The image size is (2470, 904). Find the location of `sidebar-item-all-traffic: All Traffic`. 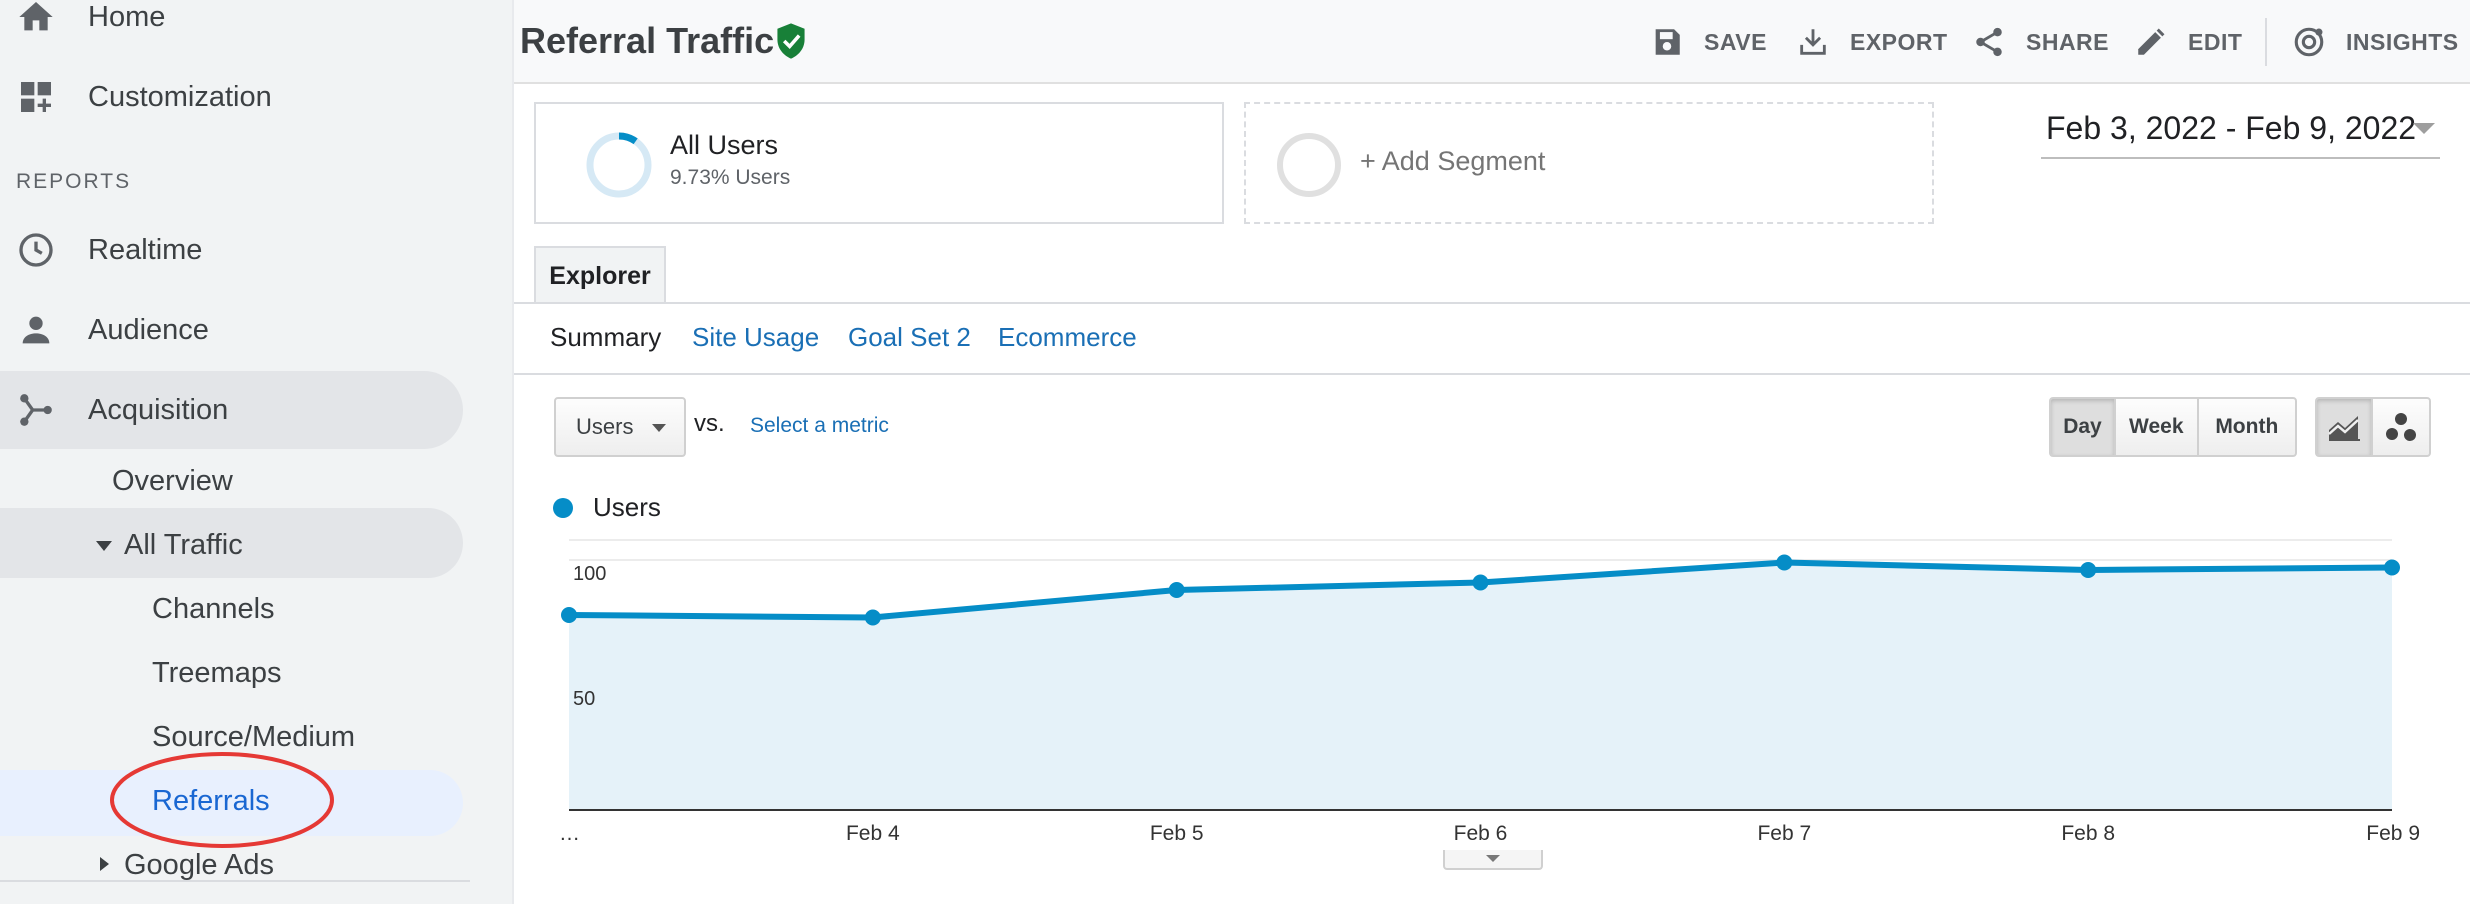

sidebar-item-all-traffic: All Traffic is located at coordinates (183, 545).